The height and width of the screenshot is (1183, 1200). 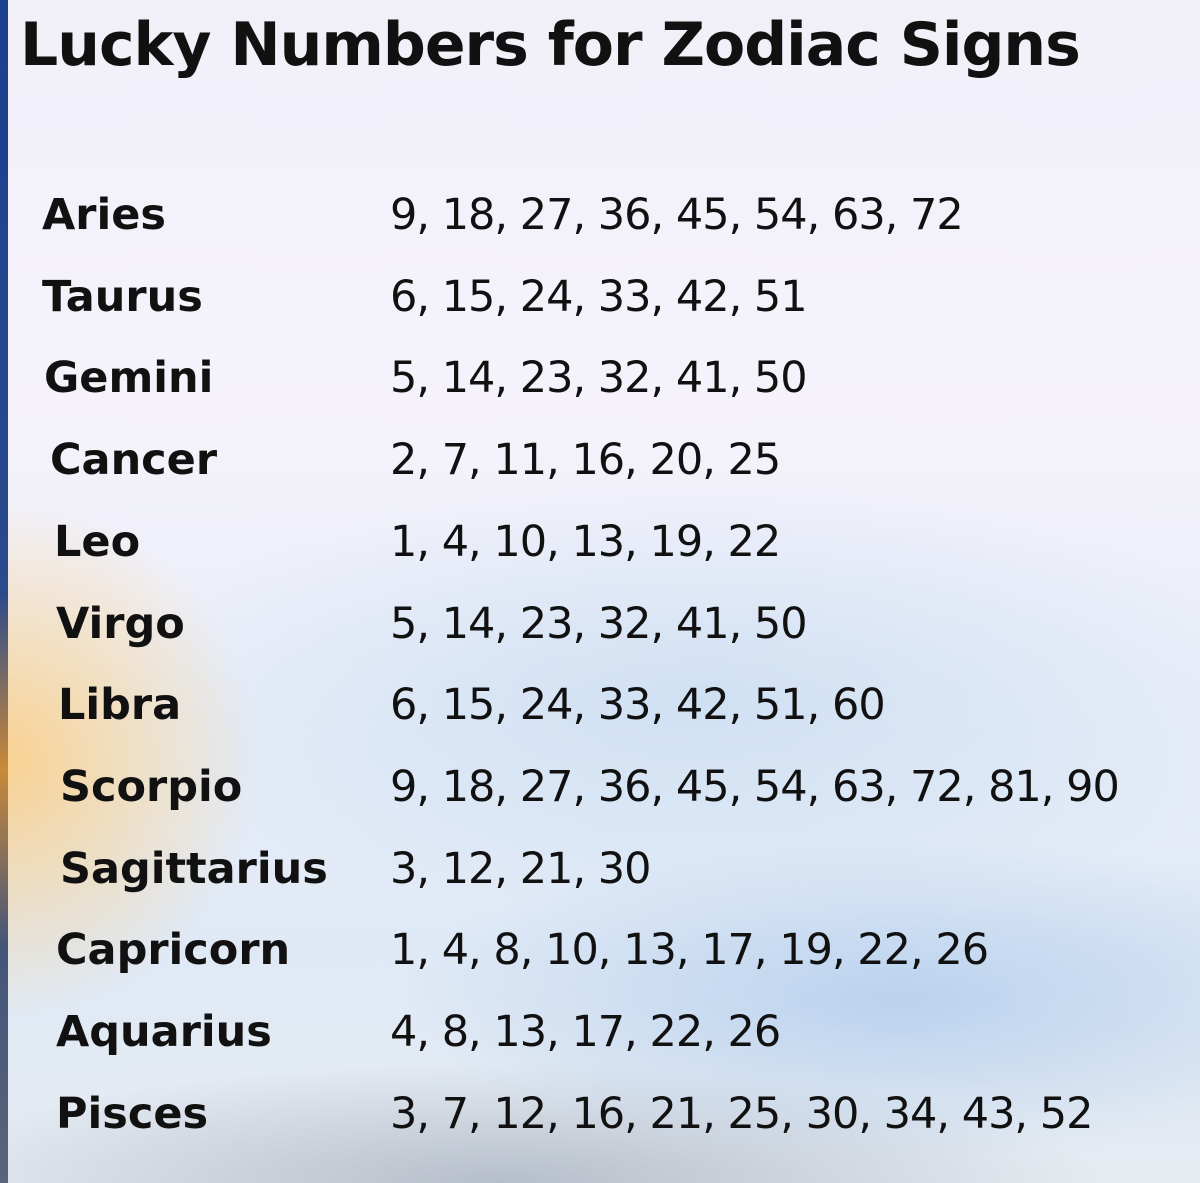 I want to click on zodiac-row: Leo 1, 4, 10, 13, 19, 22, so click(x=600, y=552).